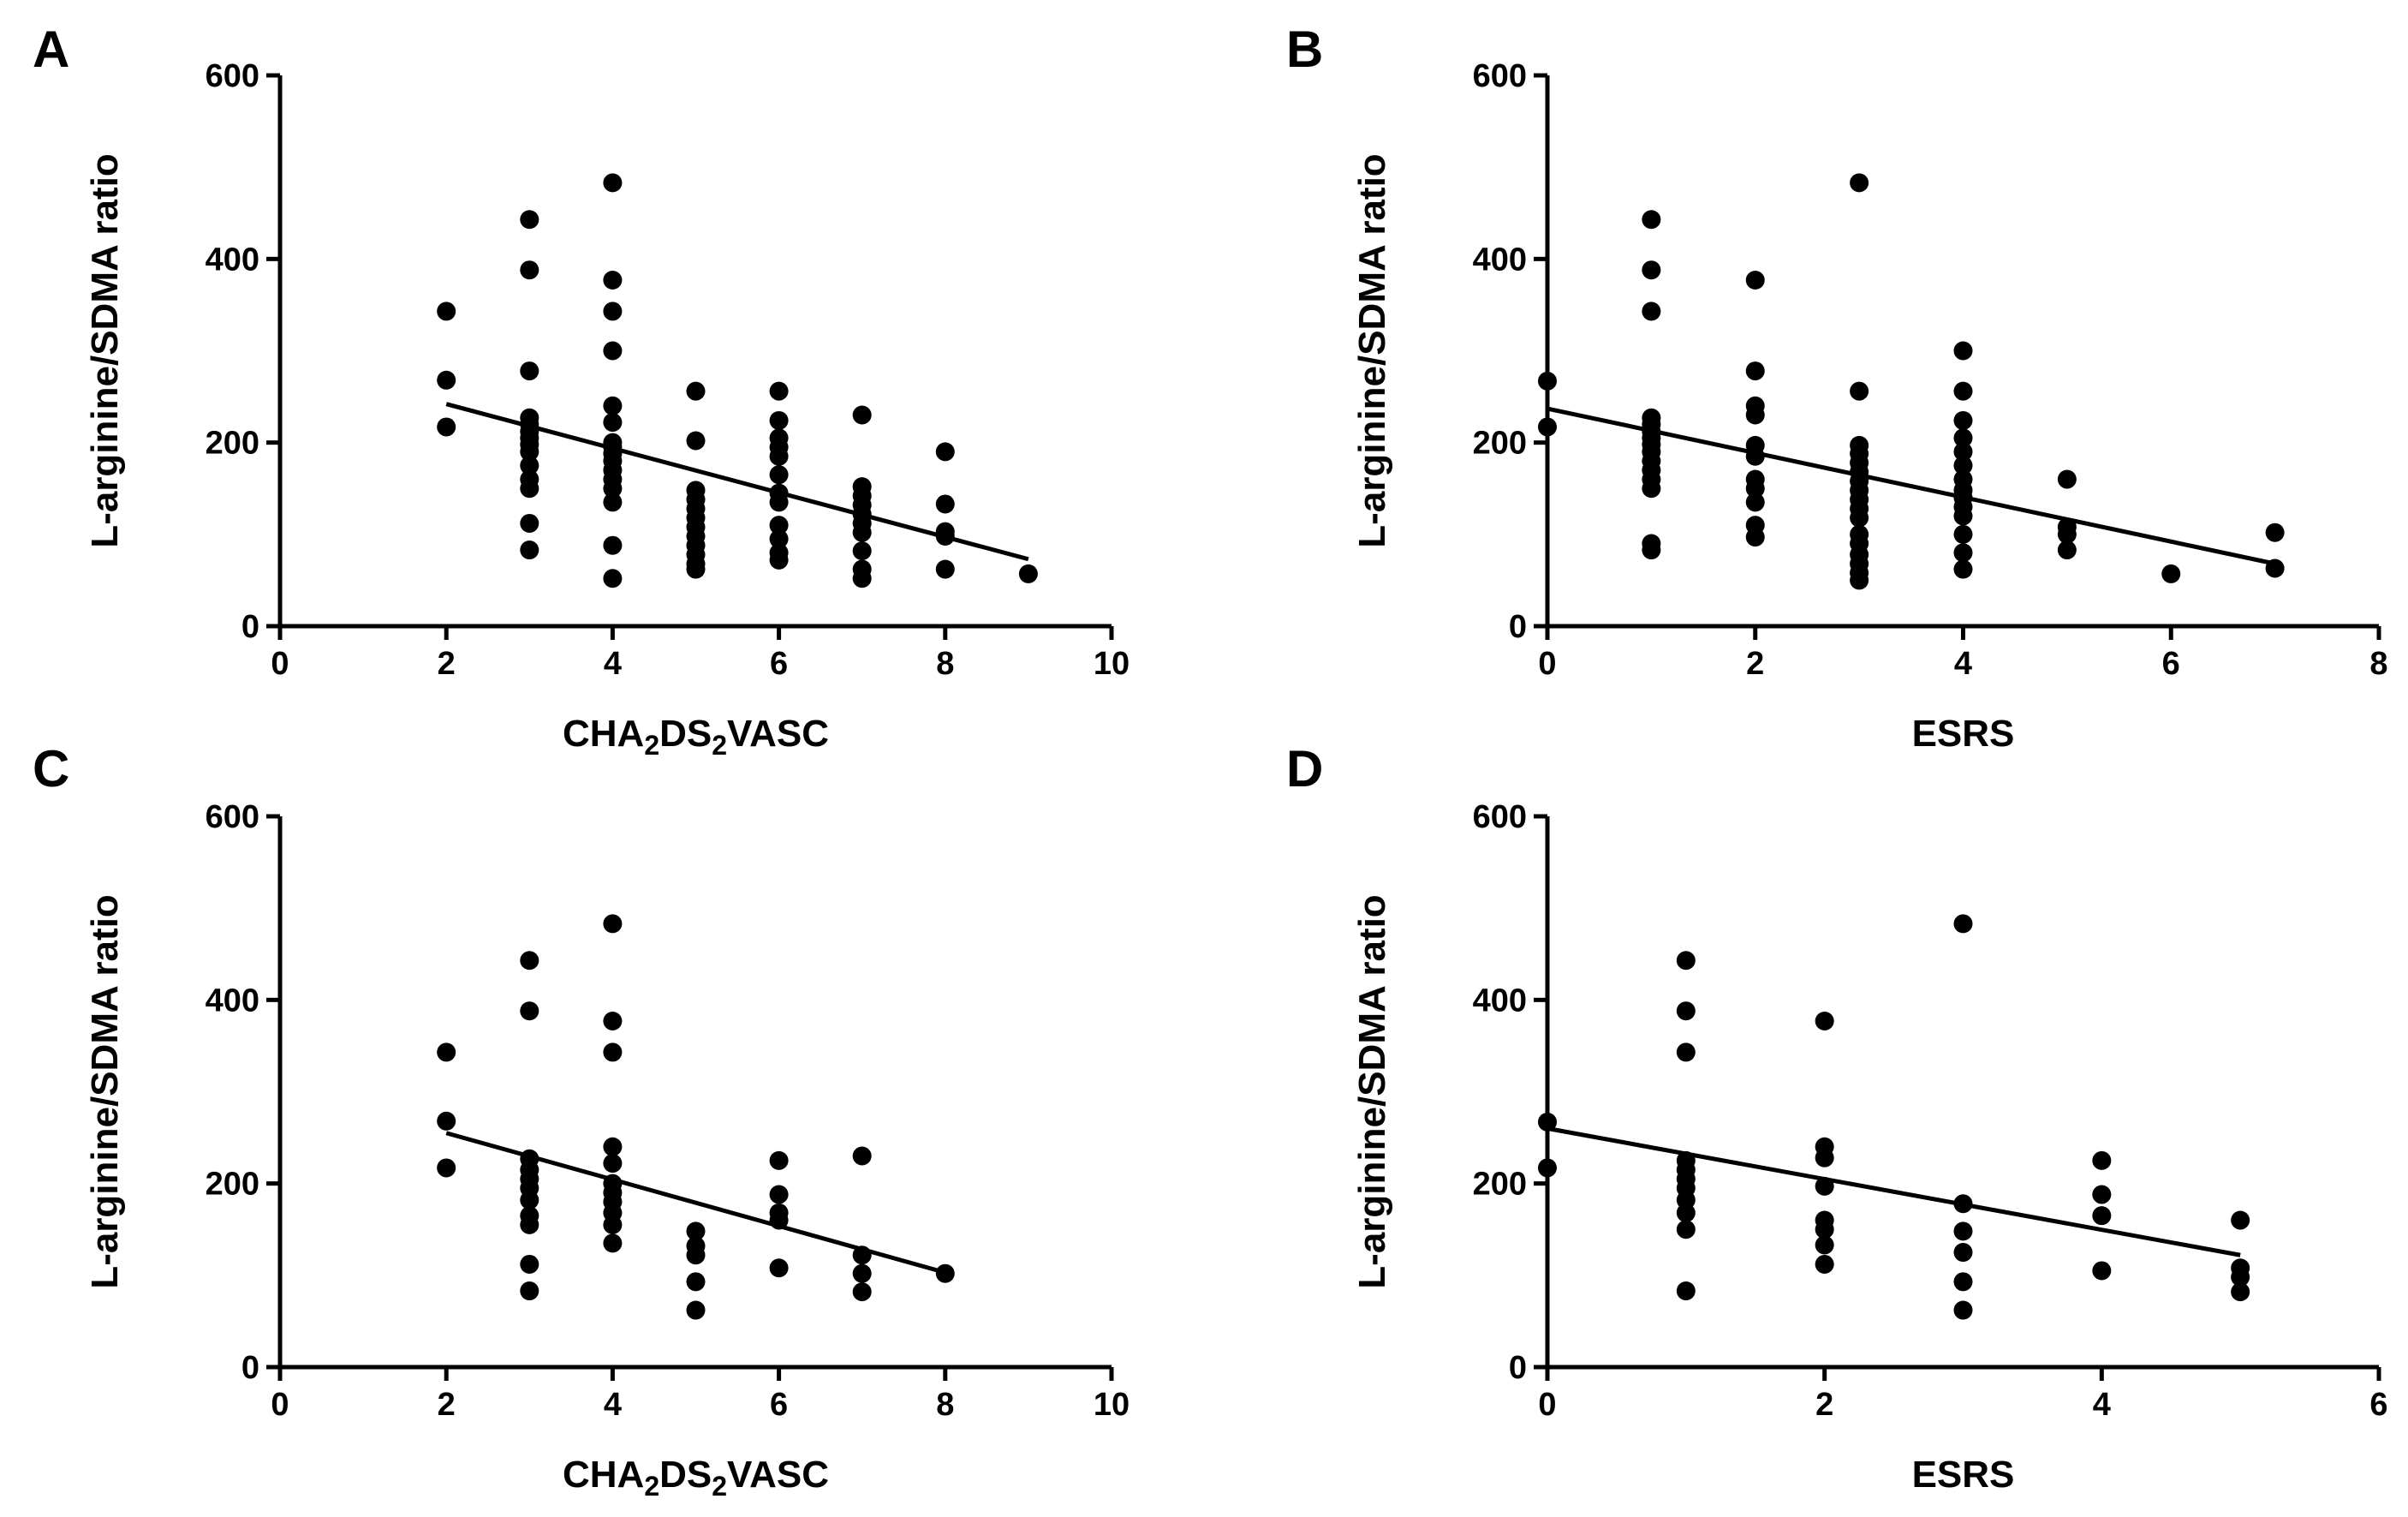  Describe the element at coordinates (280, 1405) in the screenshot. I see `x-tick-label: 0` at that location.